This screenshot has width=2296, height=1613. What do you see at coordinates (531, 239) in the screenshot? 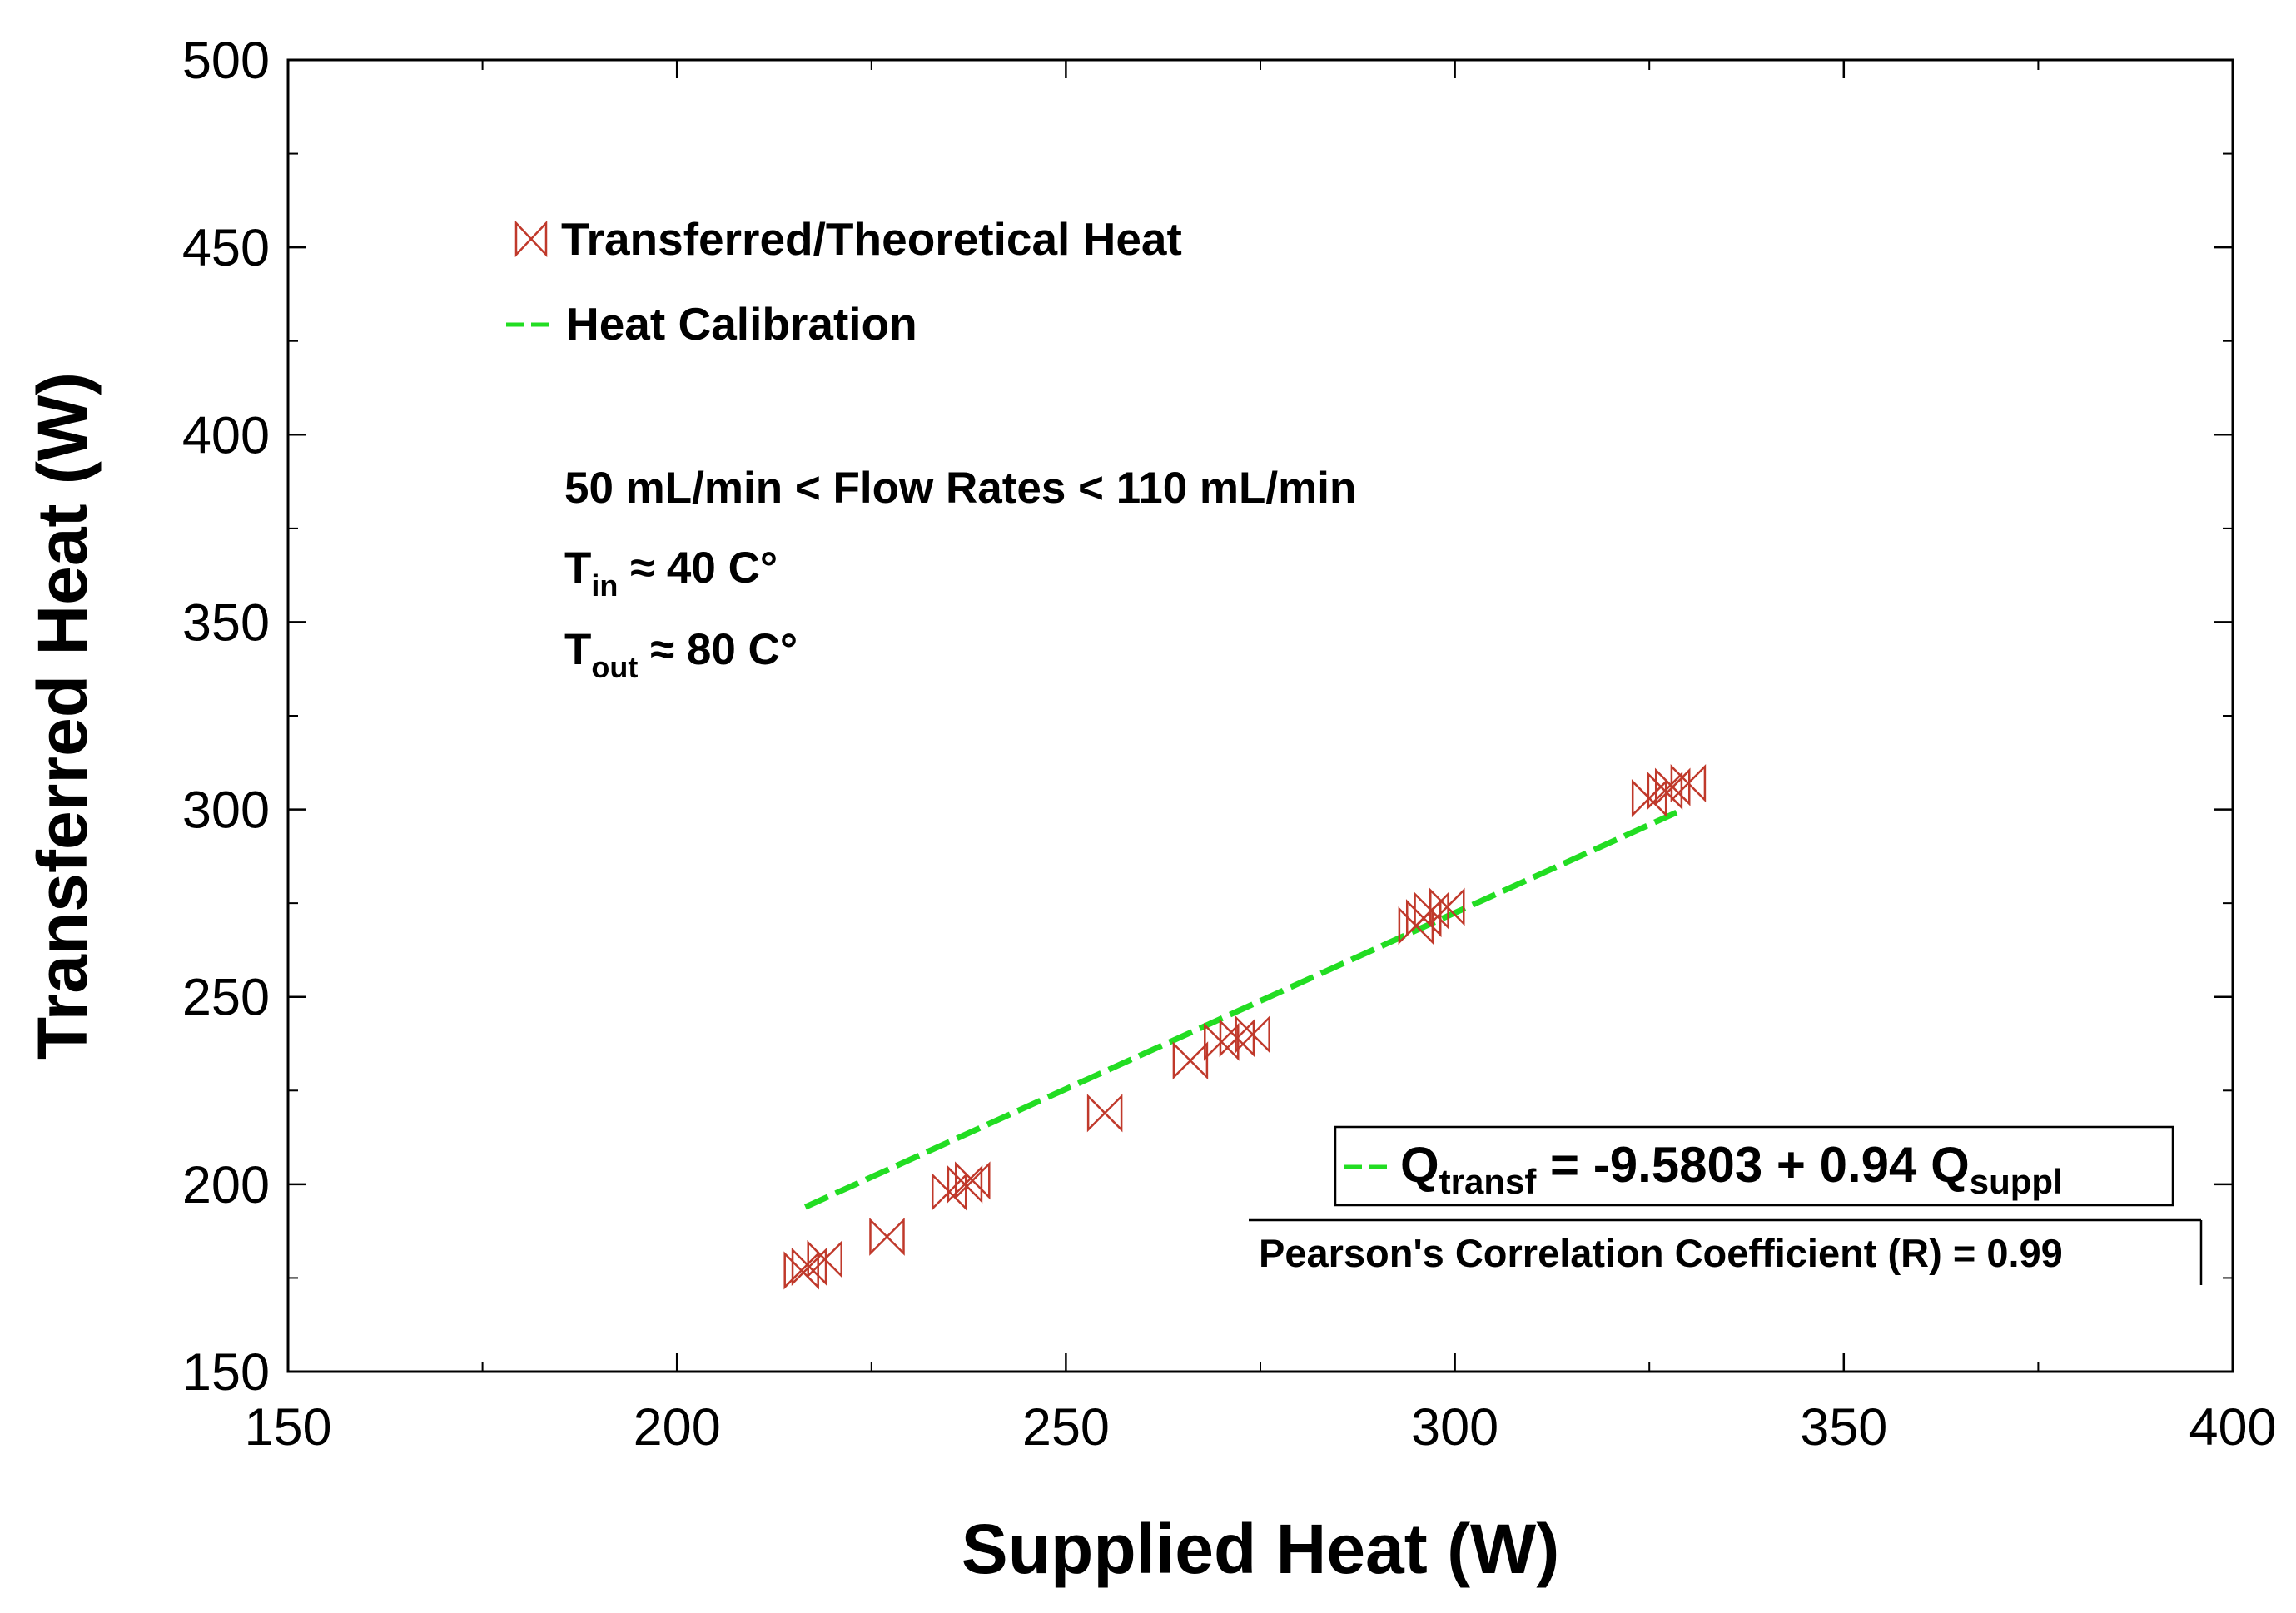
I see `legend-marker-bowtie-icon` at bounding box center [531, 239].